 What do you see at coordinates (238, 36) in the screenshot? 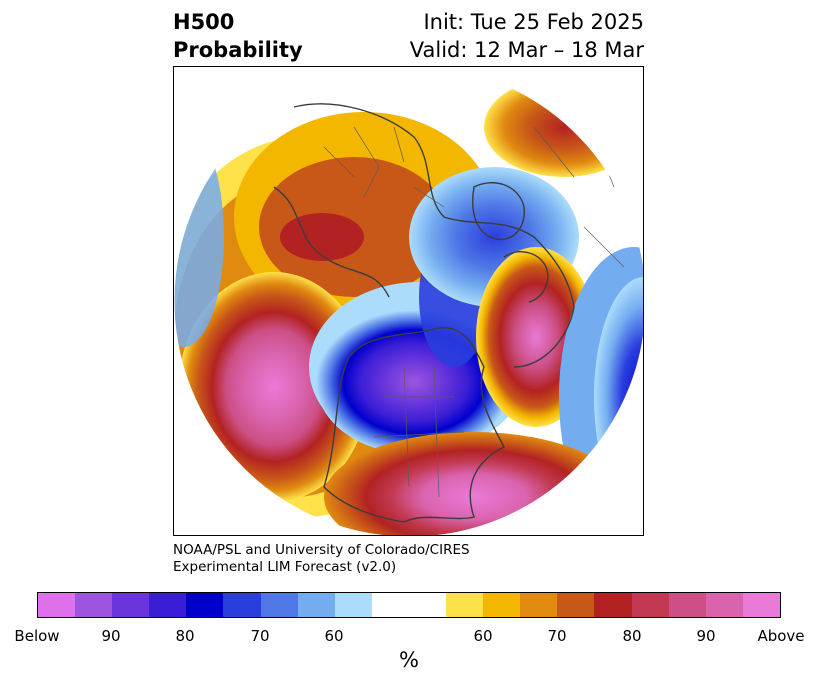
I see `title-left: H500 Probability` at bounding box center [238, 36].